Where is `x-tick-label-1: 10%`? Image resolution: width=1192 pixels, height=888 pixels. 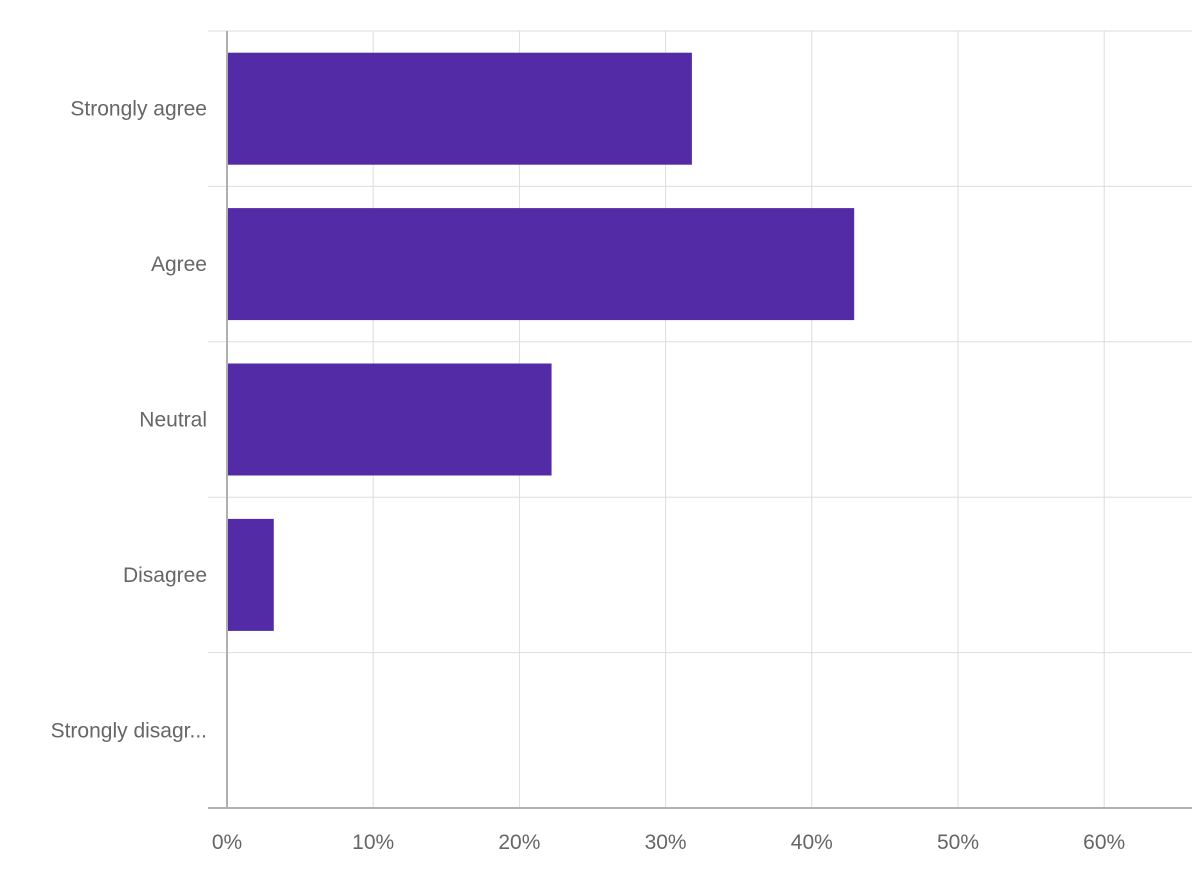
x-tick-label-1: 10% is located at coordinates (373, 842).